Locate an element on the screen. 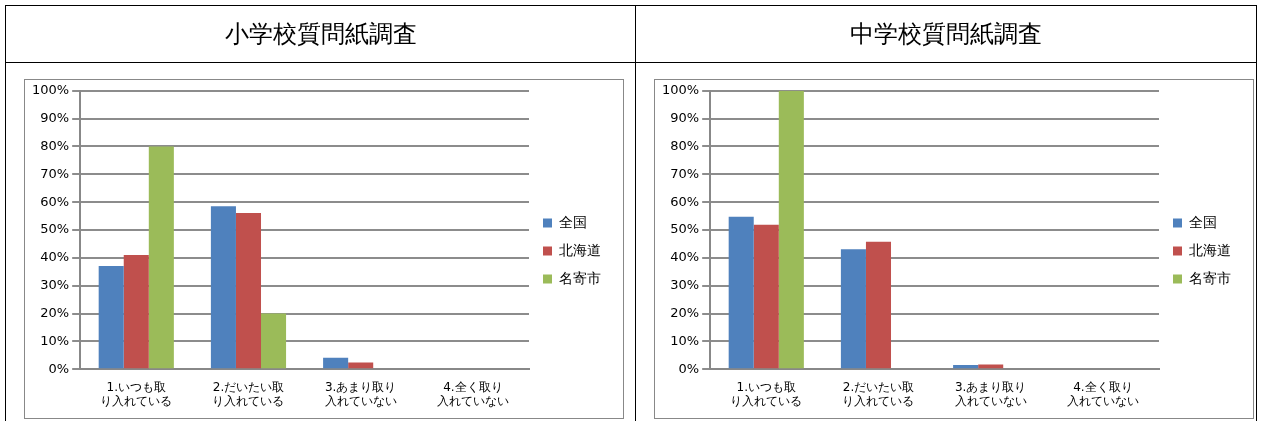 This screenshot has height=421, width=1261. chart-title: 中学校質問紙調査 is located at coordinates (946, 34).